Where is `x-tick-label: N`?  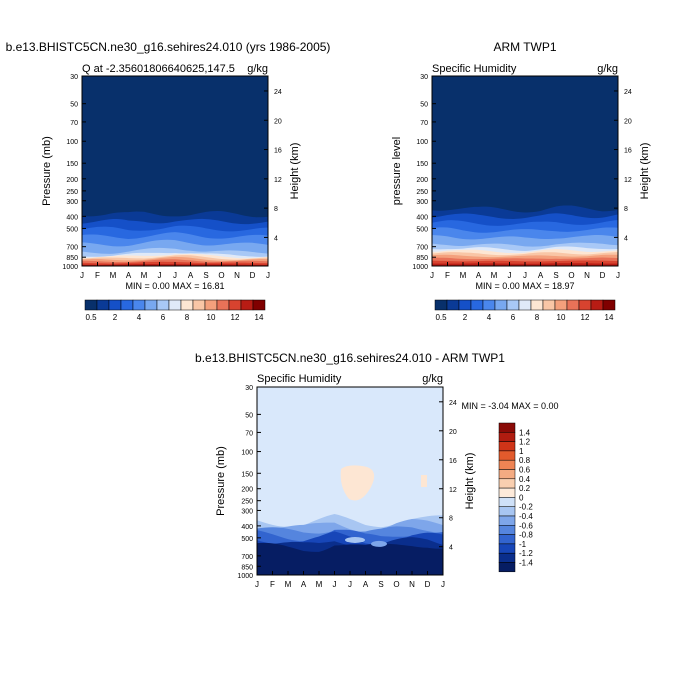
x-tick-label: N is located at coordinates (237, 275).